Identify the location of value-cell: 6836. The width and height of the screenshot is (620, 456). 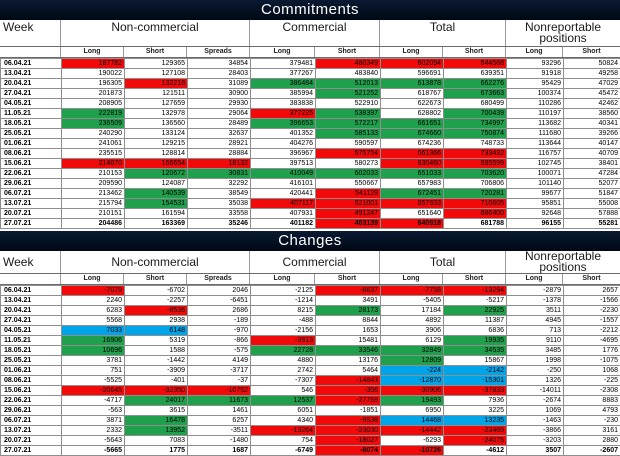
(475, 331).